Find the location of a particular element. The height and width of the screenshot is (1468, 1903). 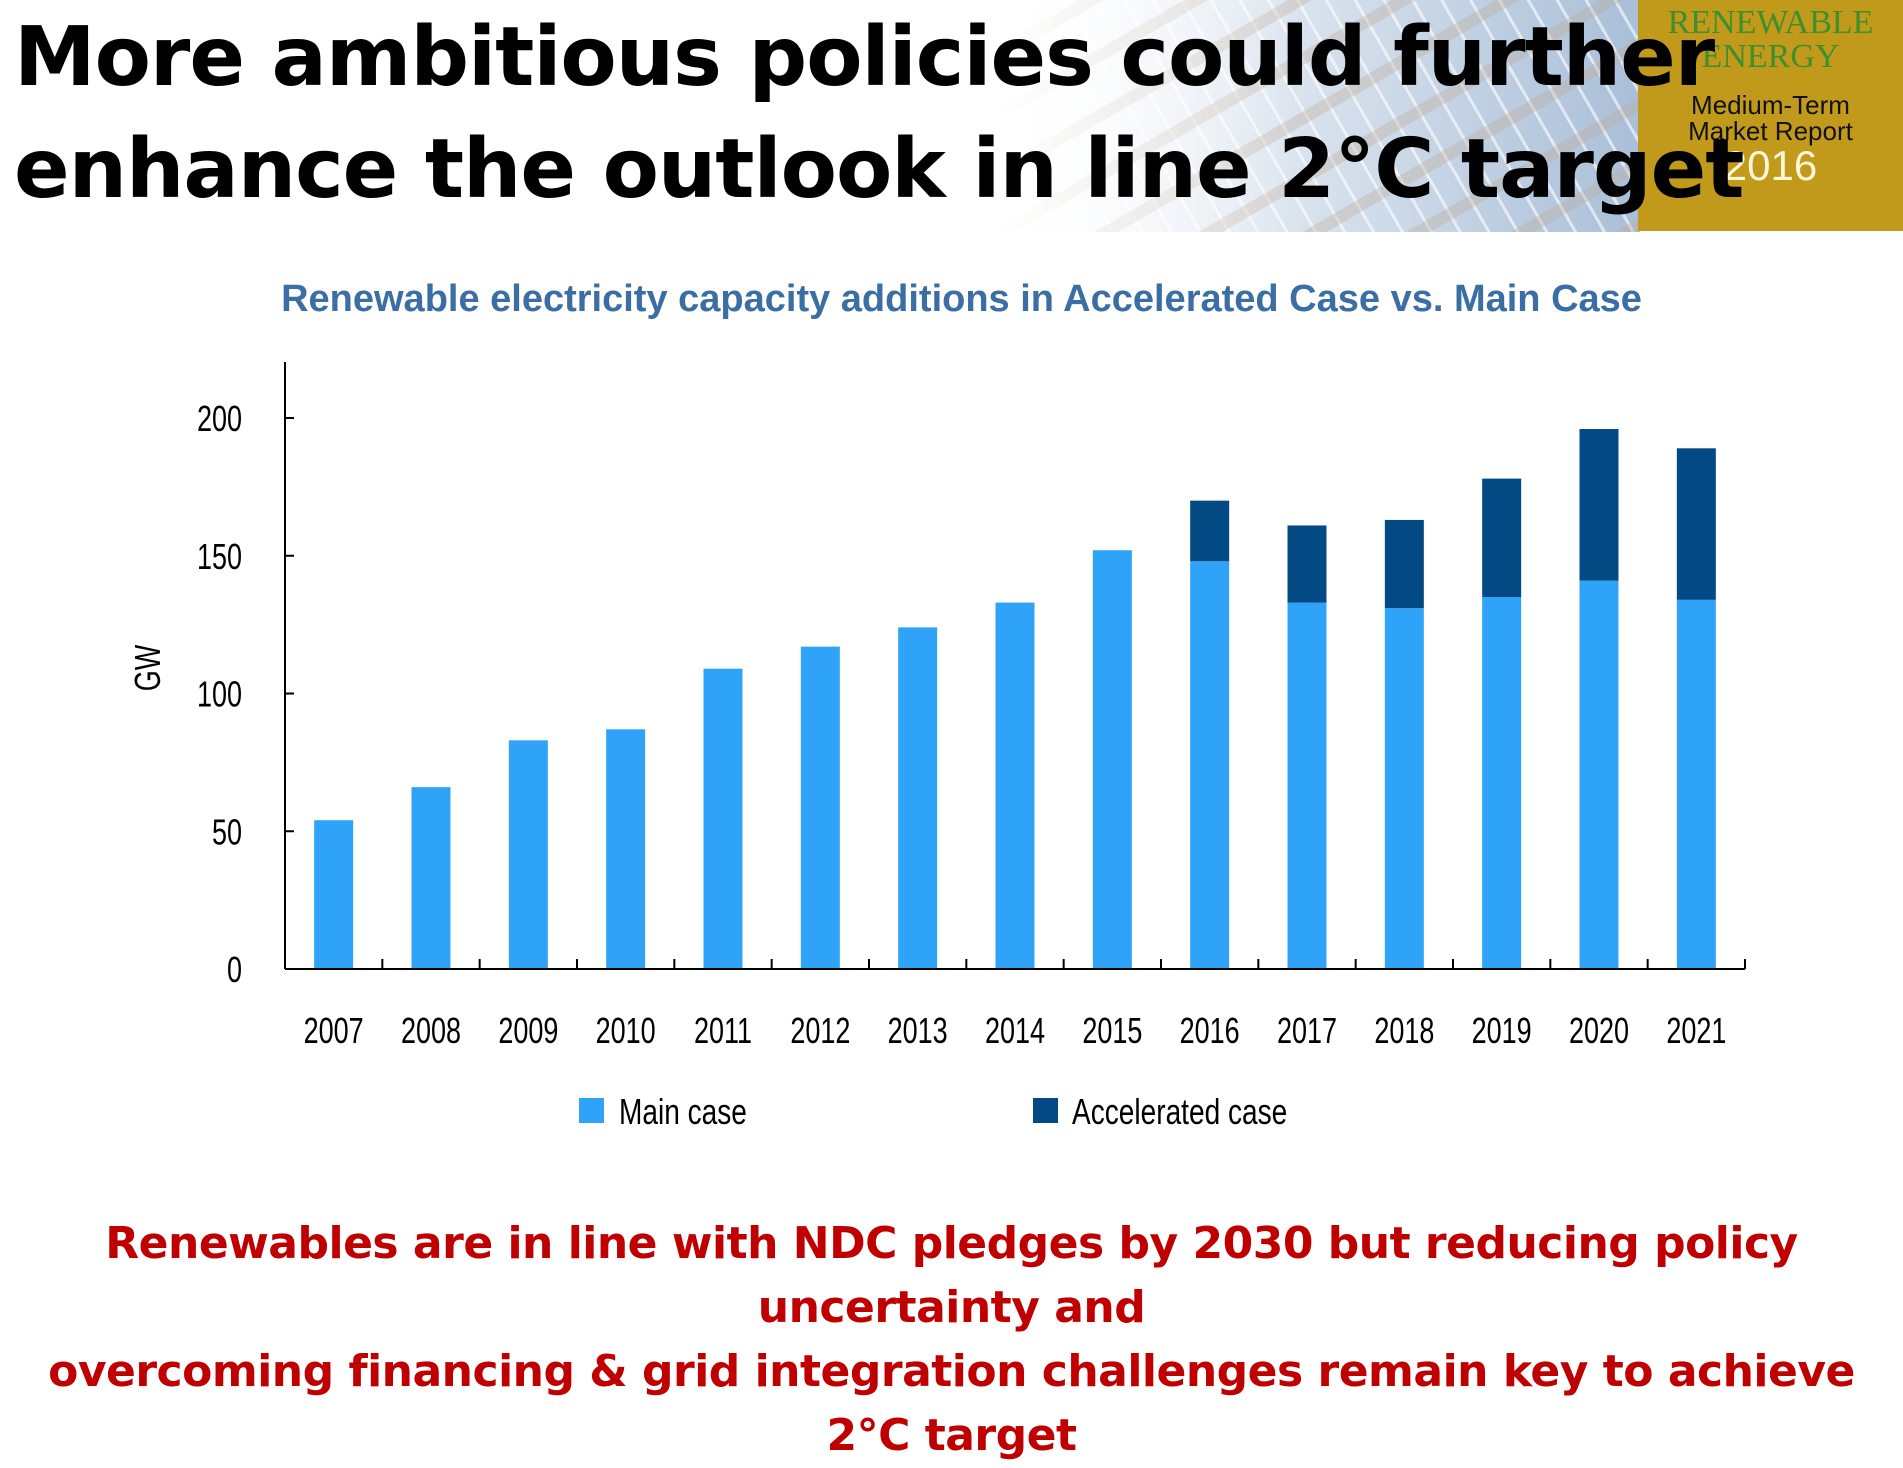

bar-main-2021 is located at coordinates (1696, 784).